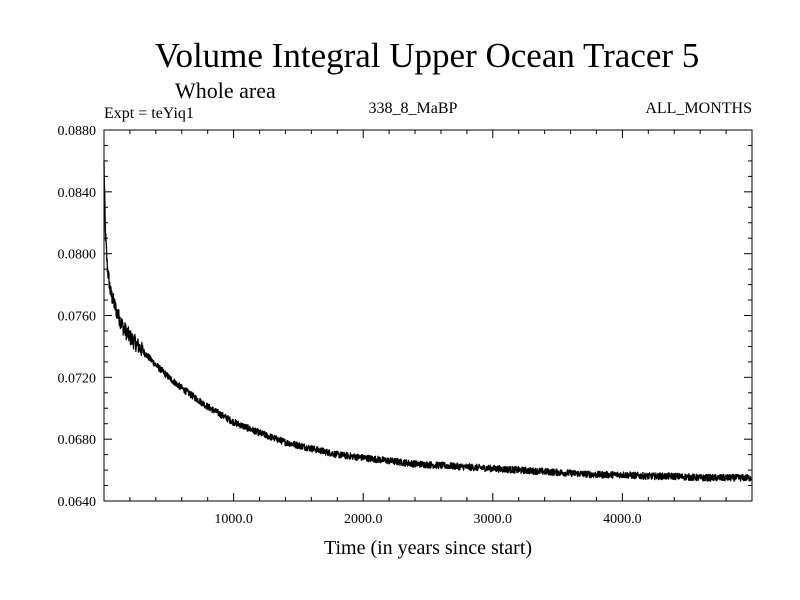 The image size is (800, 600). I want to click on y-tick-label: 0.0760, so click(77, 317).